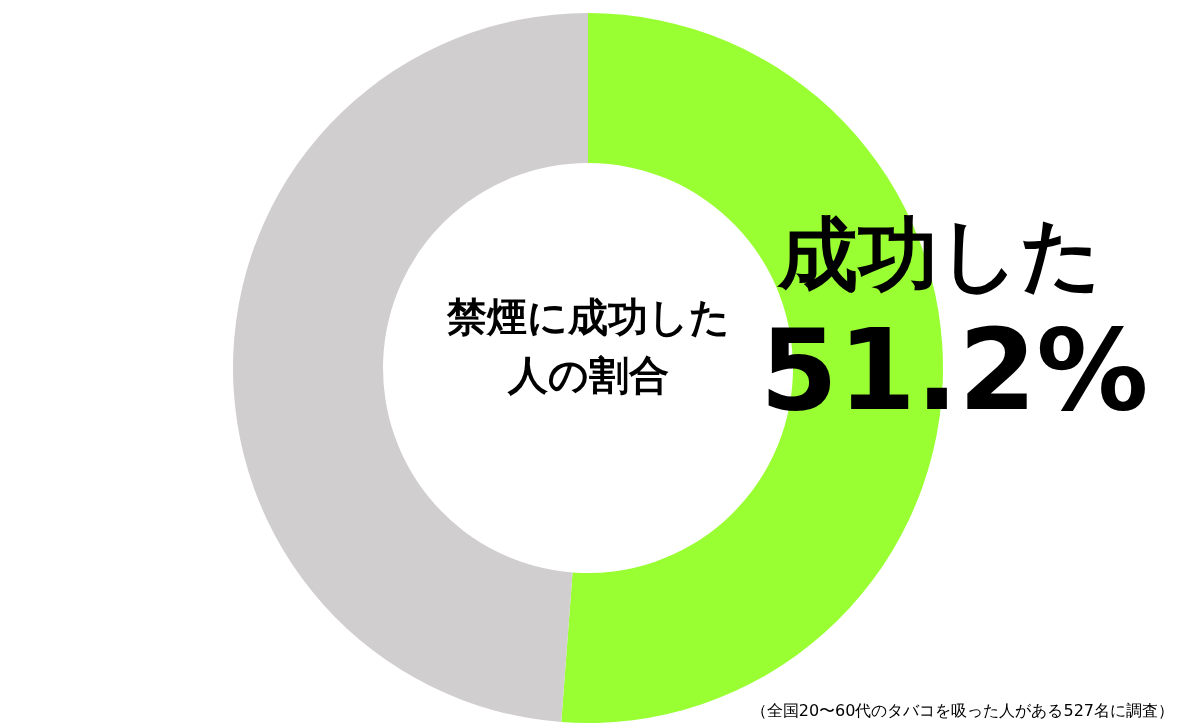  Describe the element at coordinates (962, 711) in the screenshot. I see `text: （全国20〜60代のタバコを吸った人がある527名に調査）` at that location.